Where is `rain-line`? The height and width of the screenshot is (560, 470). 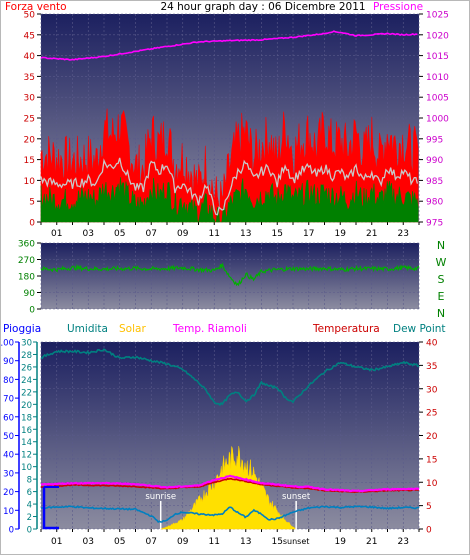
rain-line is located at coordinates (50, 508).